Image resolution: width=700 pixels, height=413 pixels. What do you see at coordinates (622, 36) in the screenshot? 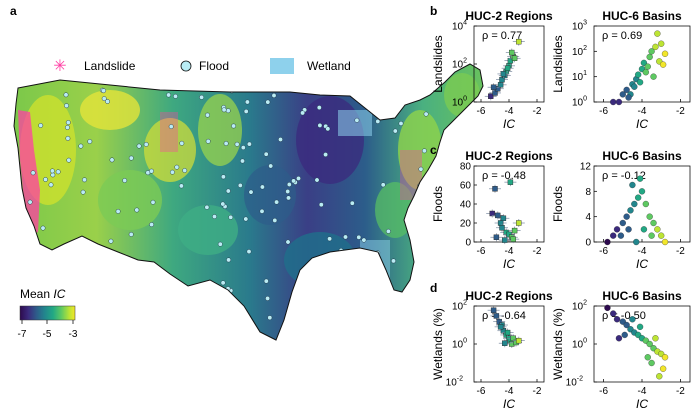
I see `correlation-annotation: ρ = 0.69` at bounding box center [622, 36].